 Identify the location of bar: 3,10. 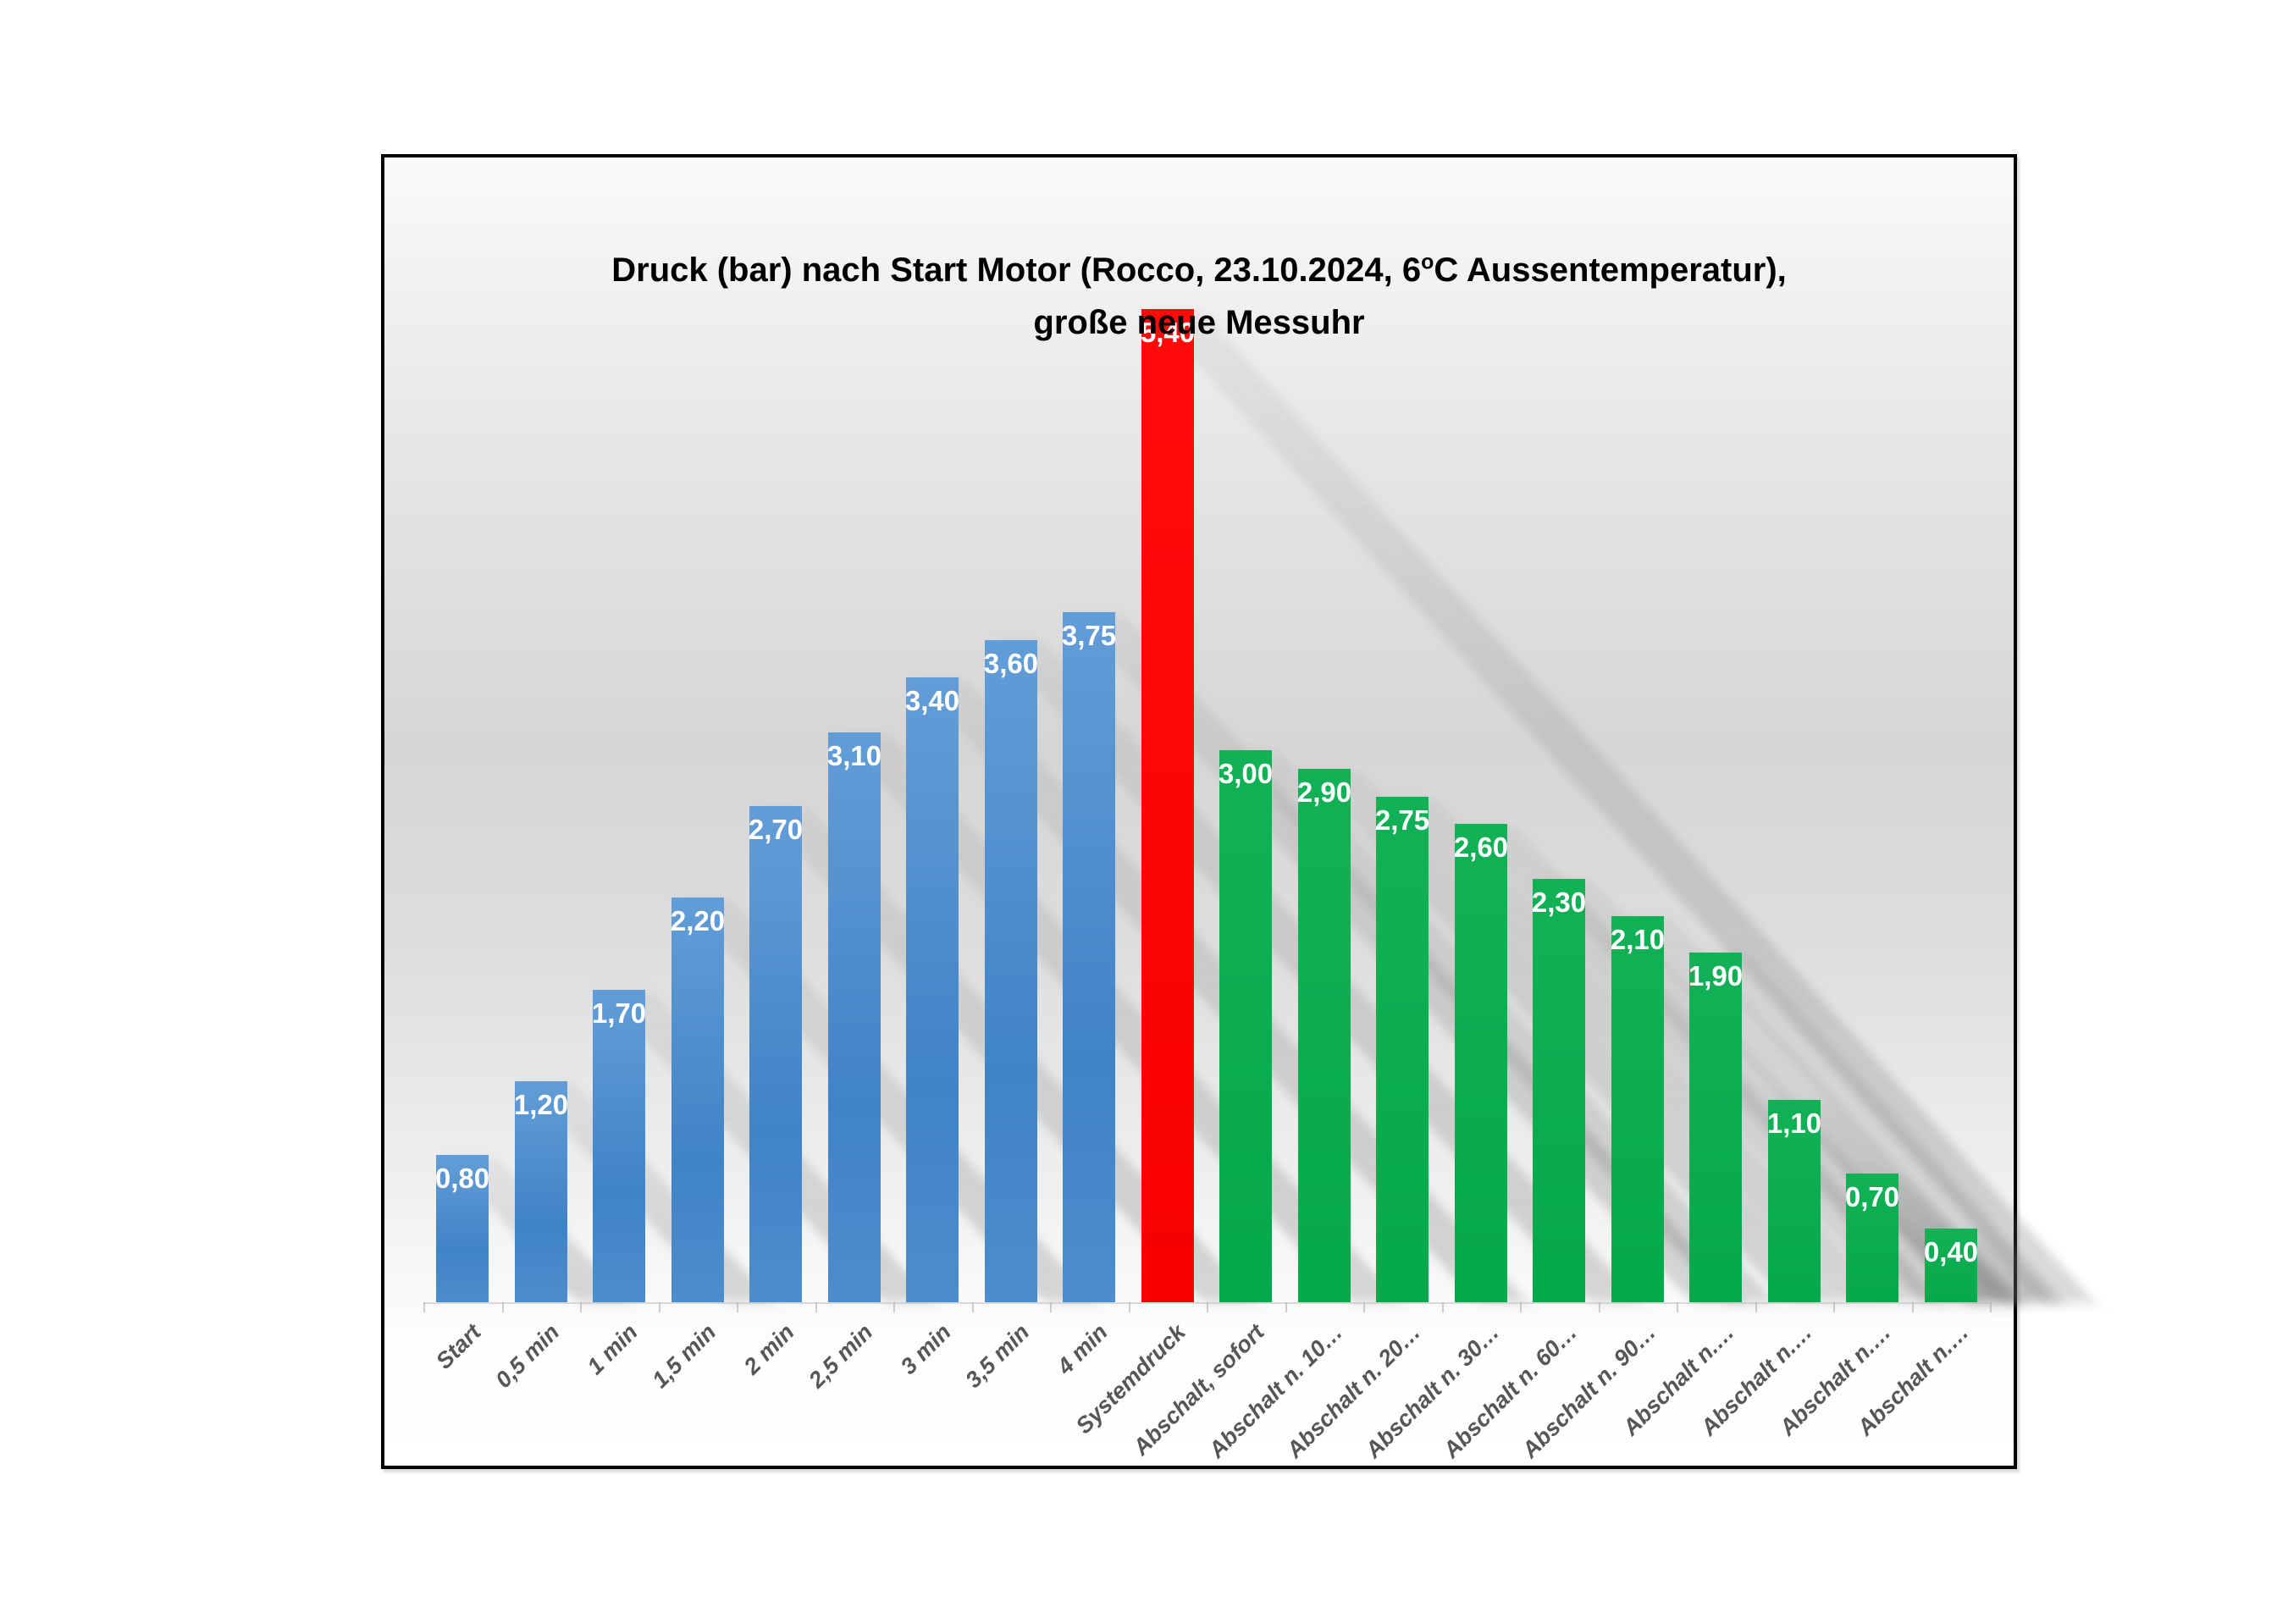
(854, 1017).